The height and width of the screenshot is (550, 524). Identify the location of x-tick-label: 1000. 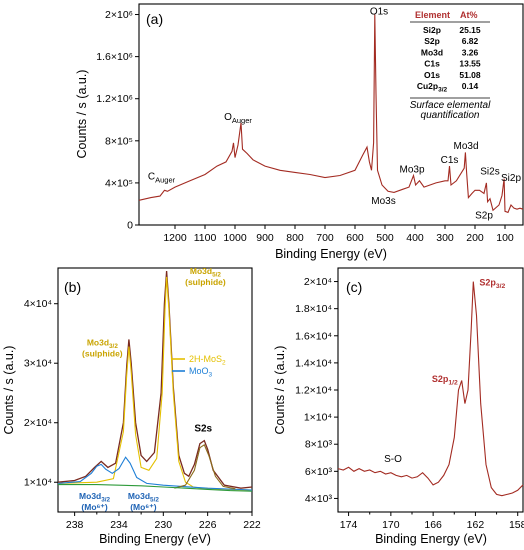
(235, 238).